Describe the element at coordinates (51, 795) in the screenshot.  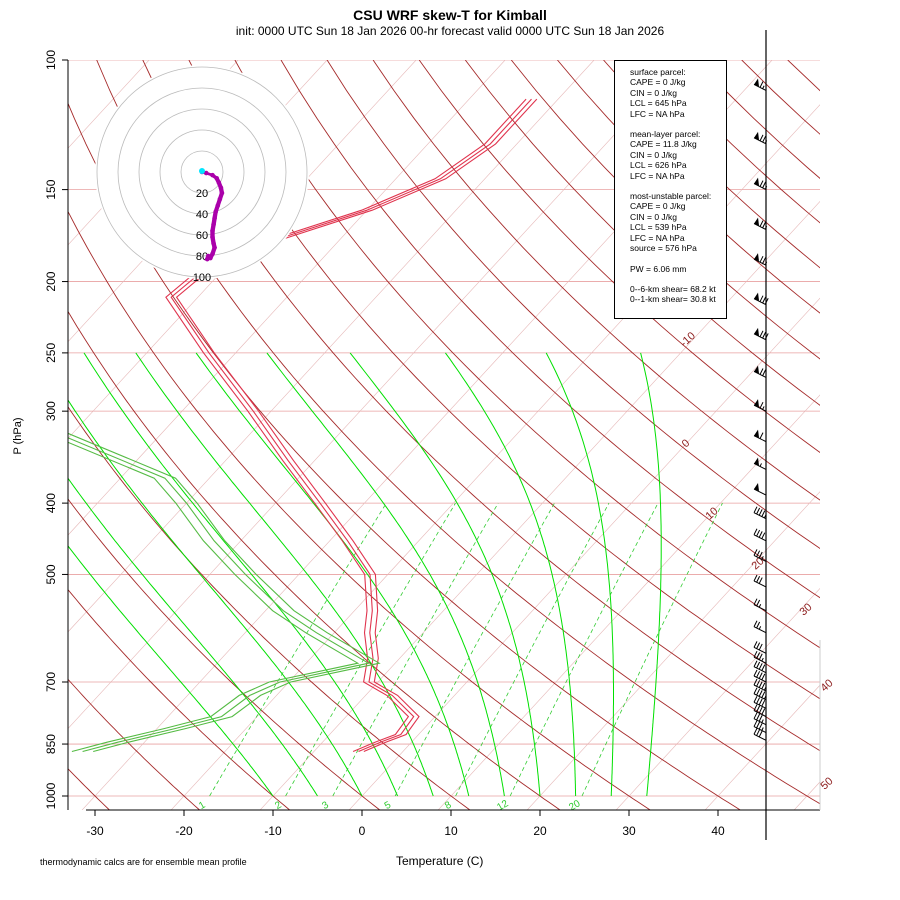
I see `y-tick-label: 1000` at that location.